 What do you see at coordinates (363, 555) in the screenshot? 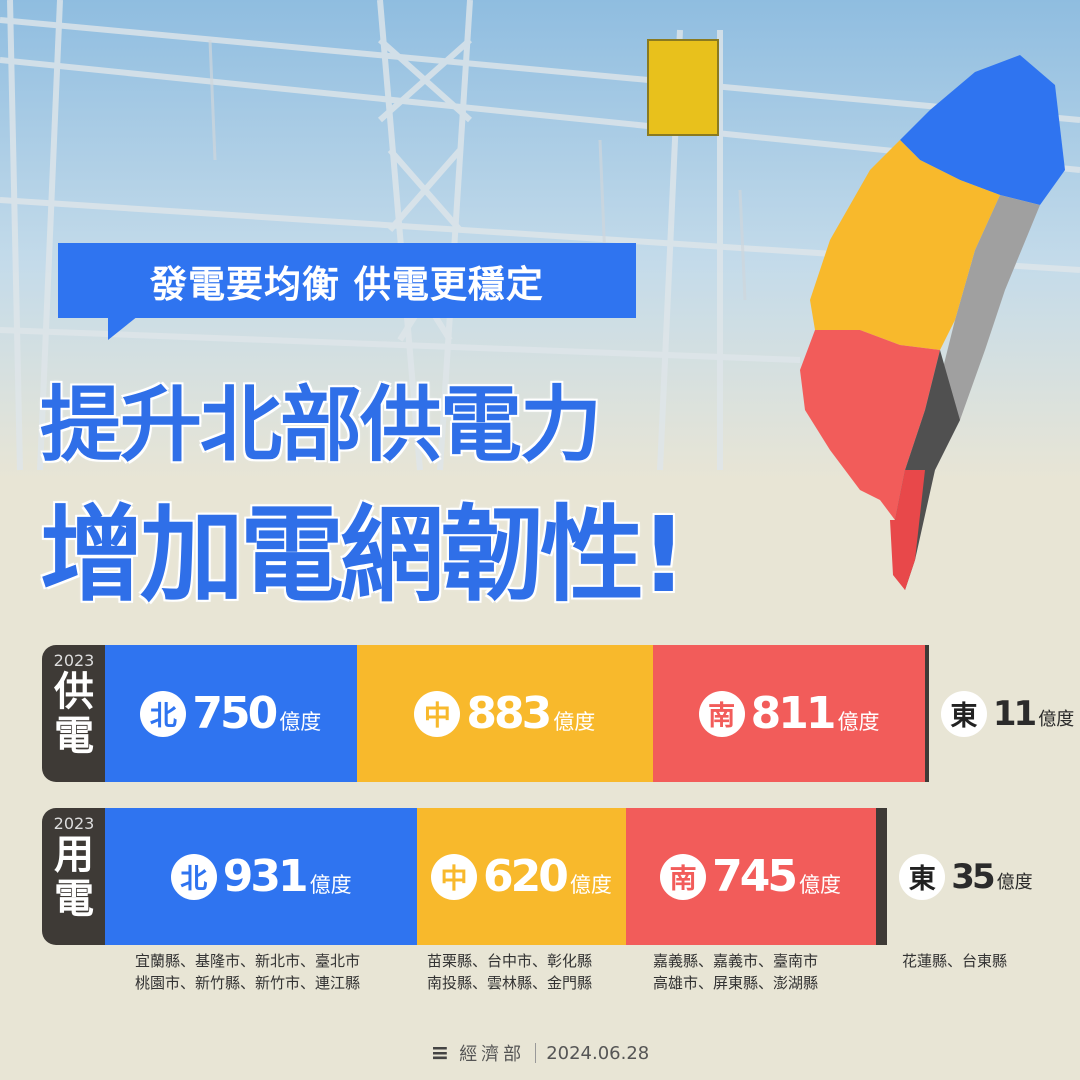
I see `headline-line-2: 增加電網韌性!` at bounding box center [363, 555].